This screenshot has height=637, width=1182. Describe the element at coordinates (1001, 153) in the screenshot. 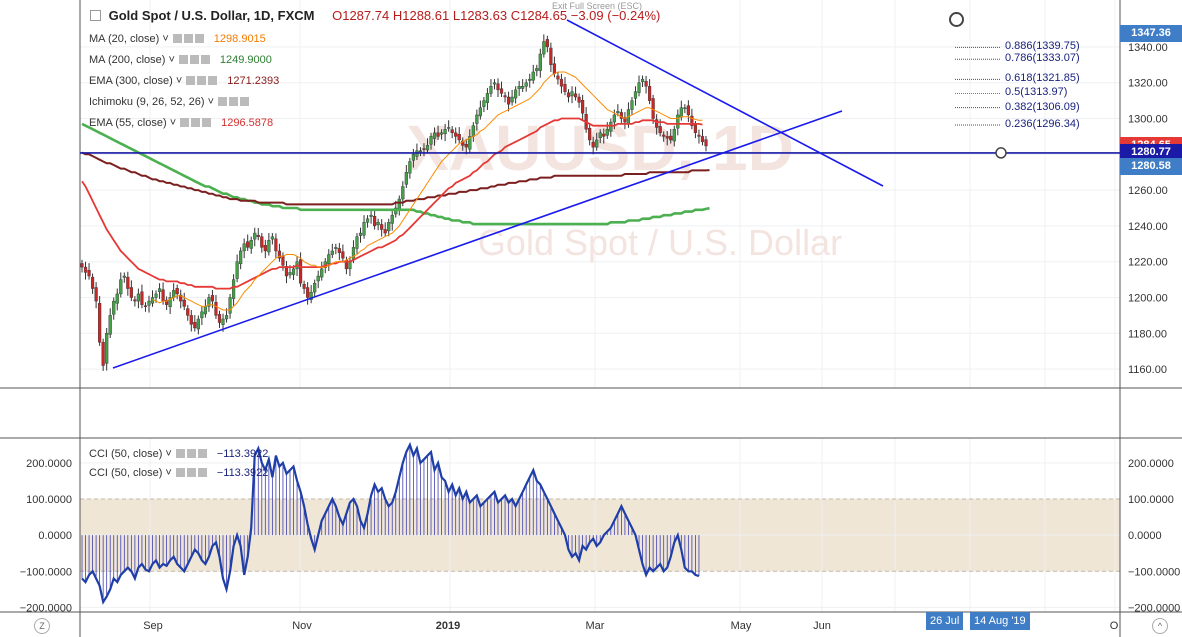

I see `horizontal-line-handle` at that location.